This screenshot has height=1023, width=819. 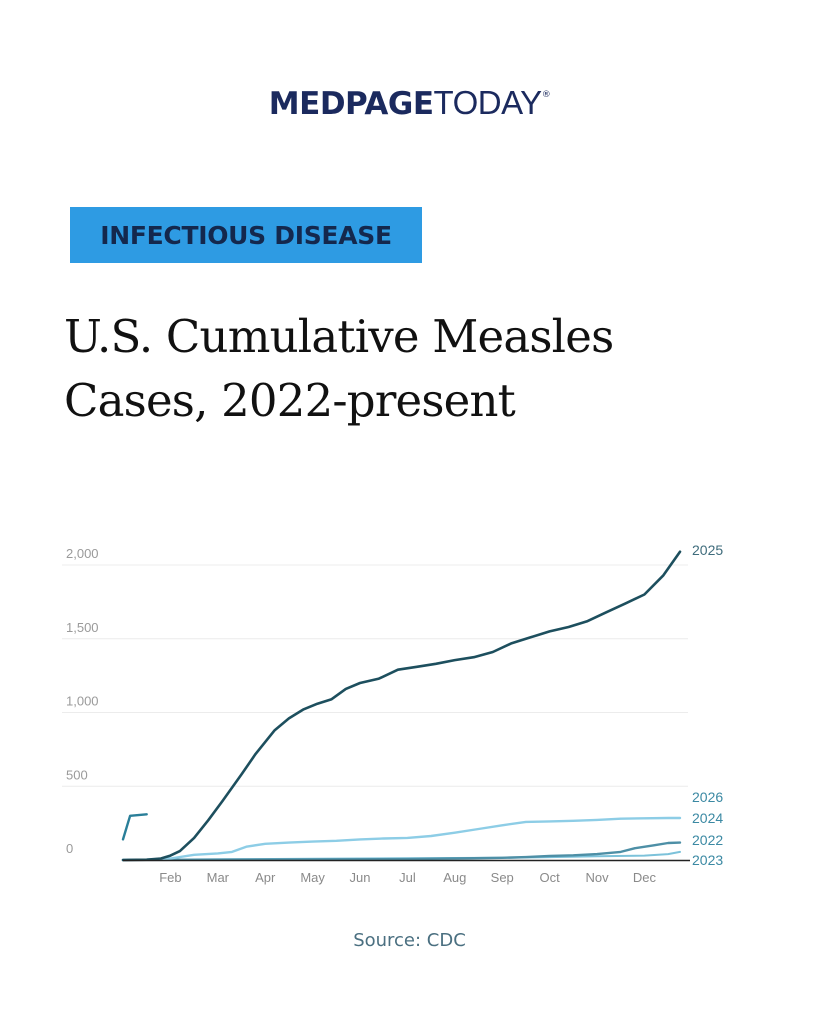 What do you see at coordinates (218, 877) in the screenshot?
I see `x-tick-label: Mar` at bounding box center [218, 877].